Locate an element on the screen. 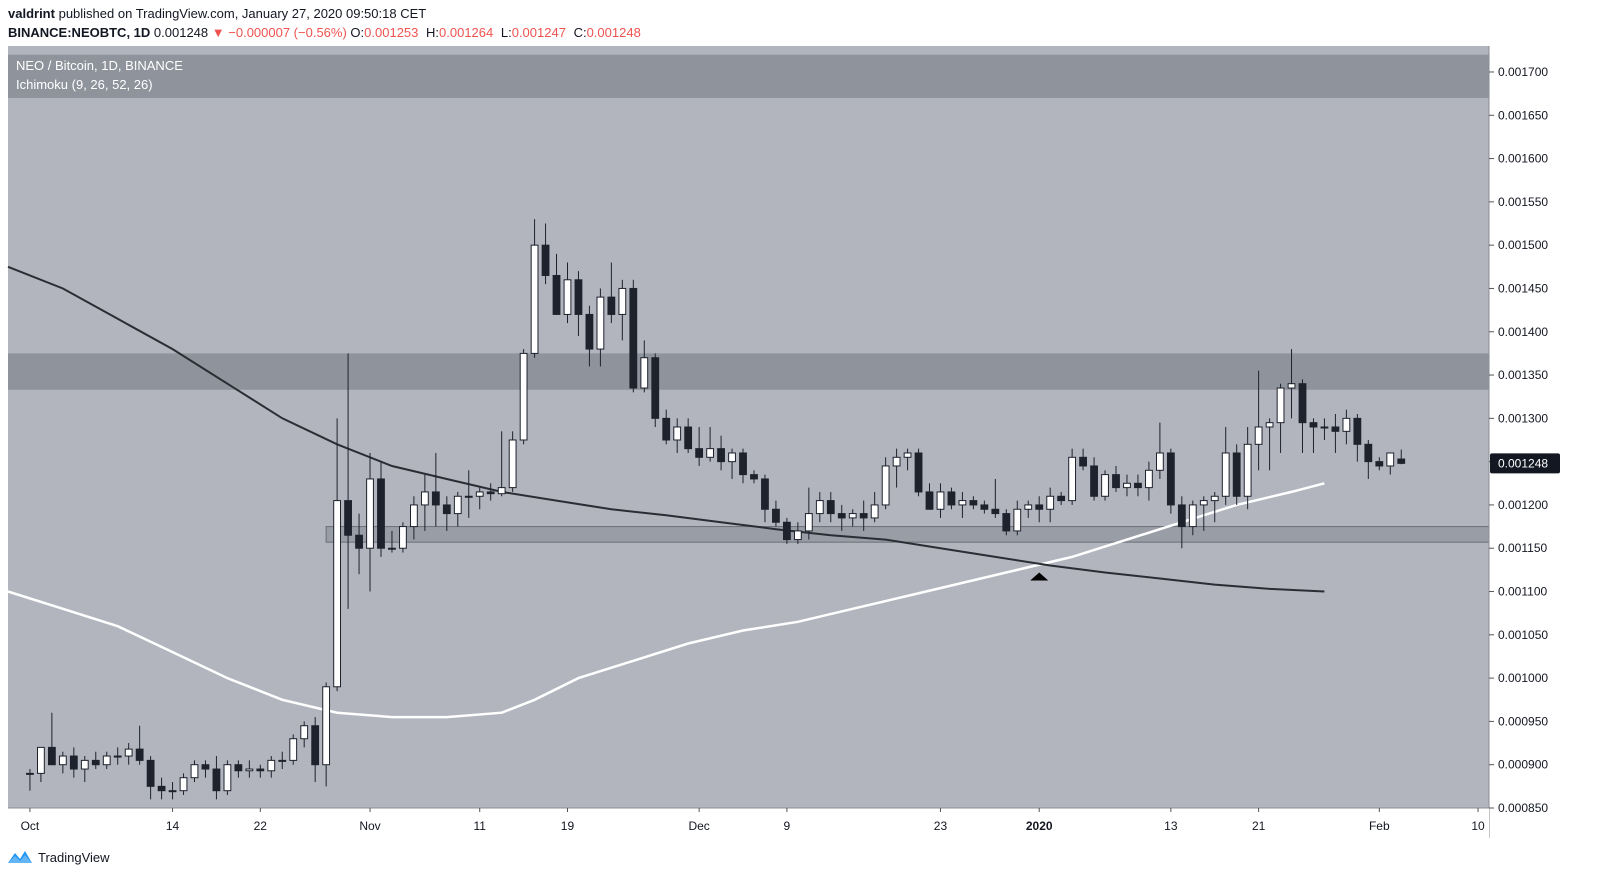 The height and width of the screenshot is (894, 1597). tradingview-logo-icon is located at coordinates (20, 857).